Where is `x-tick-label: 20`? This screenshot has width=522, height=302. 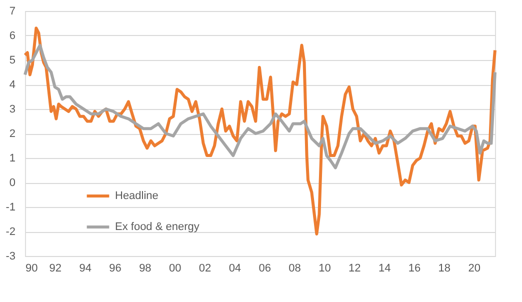 x-tick-label: 20 is located at coordinates (474, 268).